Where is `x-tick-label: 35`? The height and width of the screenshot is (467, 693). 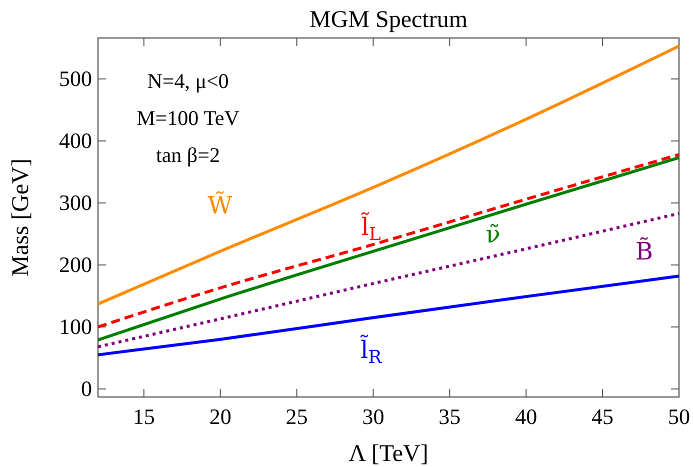 x-tick-label: 35 is located at coordinates (449, 416).